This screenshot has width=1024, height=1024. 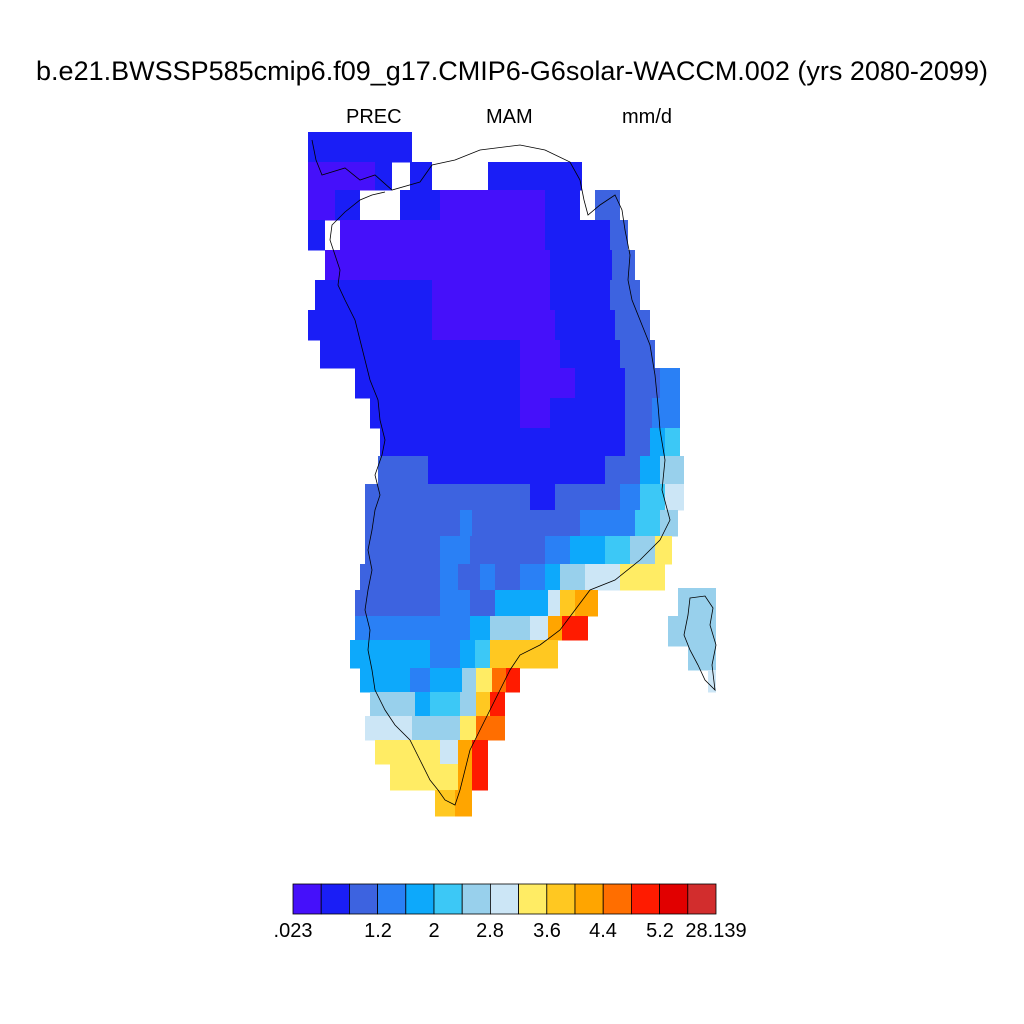 I want to click on colorbar-tick-label: 2.8, so click(x=490, y=931).